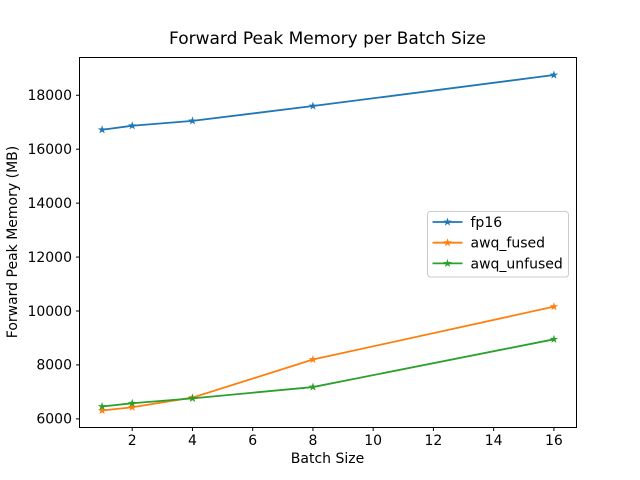 The image size is (640, 480). What do you see at coordinates (554, 441) in the screenshot?
I see `x-tick-label: 16` at bounding box center [554, 441].